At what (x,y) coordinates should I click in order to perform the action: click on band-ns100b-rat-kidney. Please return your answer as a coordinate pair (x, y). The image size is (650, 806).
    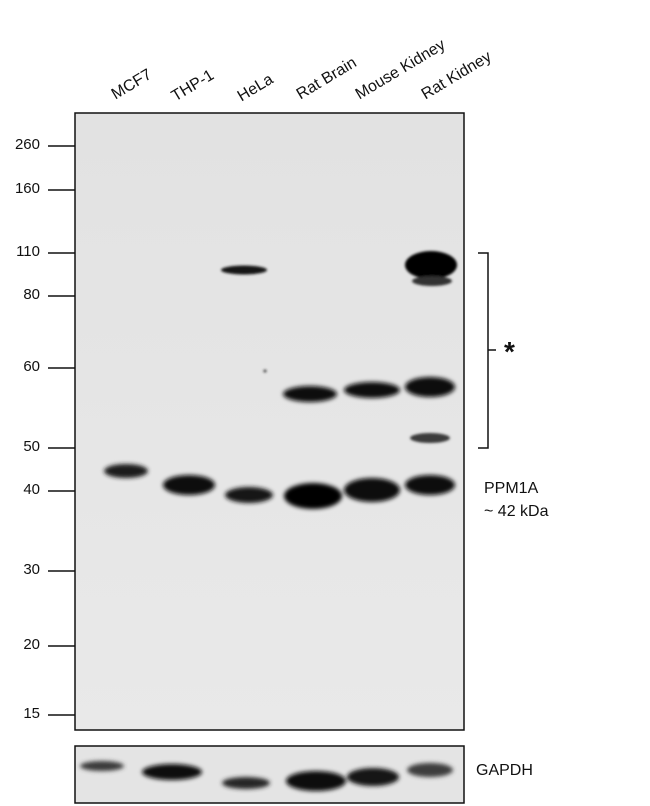
    Looking at the image, I should click on (432, 281).